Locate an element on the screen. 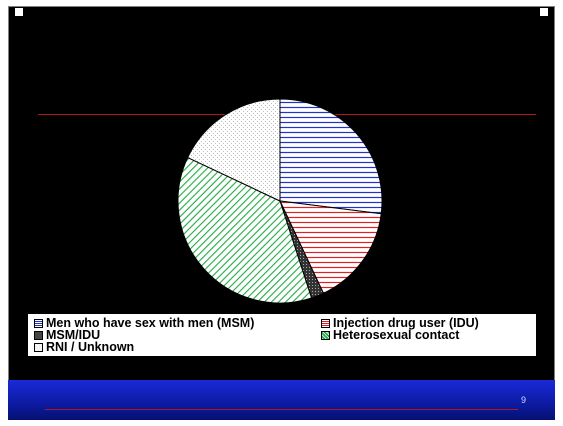 The height and width of the screenshot is (426, 563). pie-slice-heterosexual is located at coordinates (245, 230).